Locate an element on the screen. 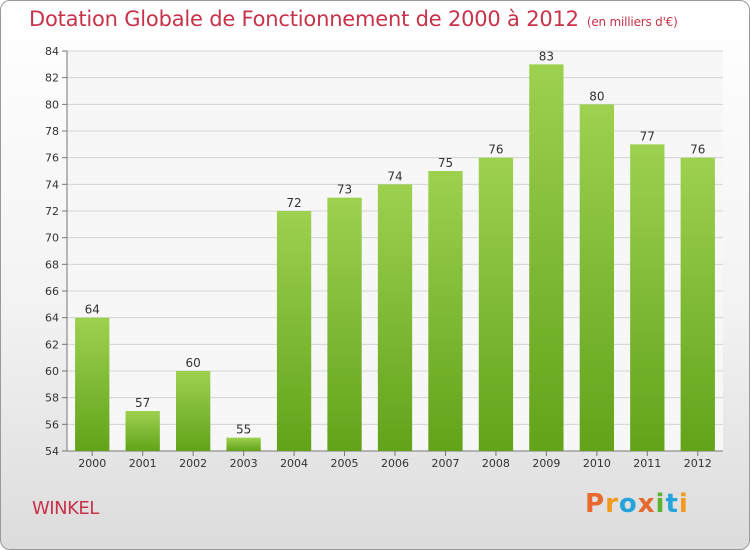 The height and width of the screenshot is (550, 750). x-tick-label: 2001 is located at coordinates (143, 463).